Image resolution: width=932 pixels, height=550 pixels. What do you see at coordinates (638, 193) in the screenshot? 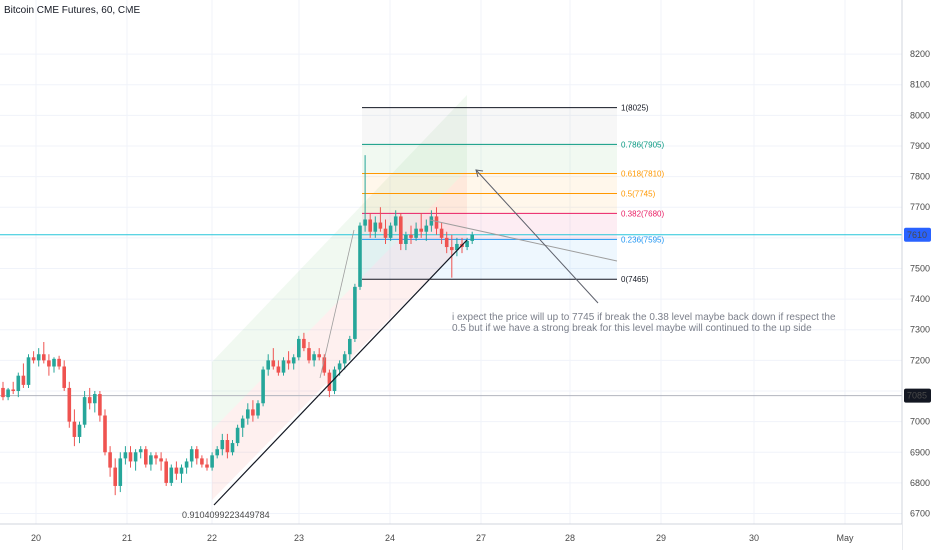
I see `fib-label-0.5: 0.5(7745)` at bounding box center [638, 193].